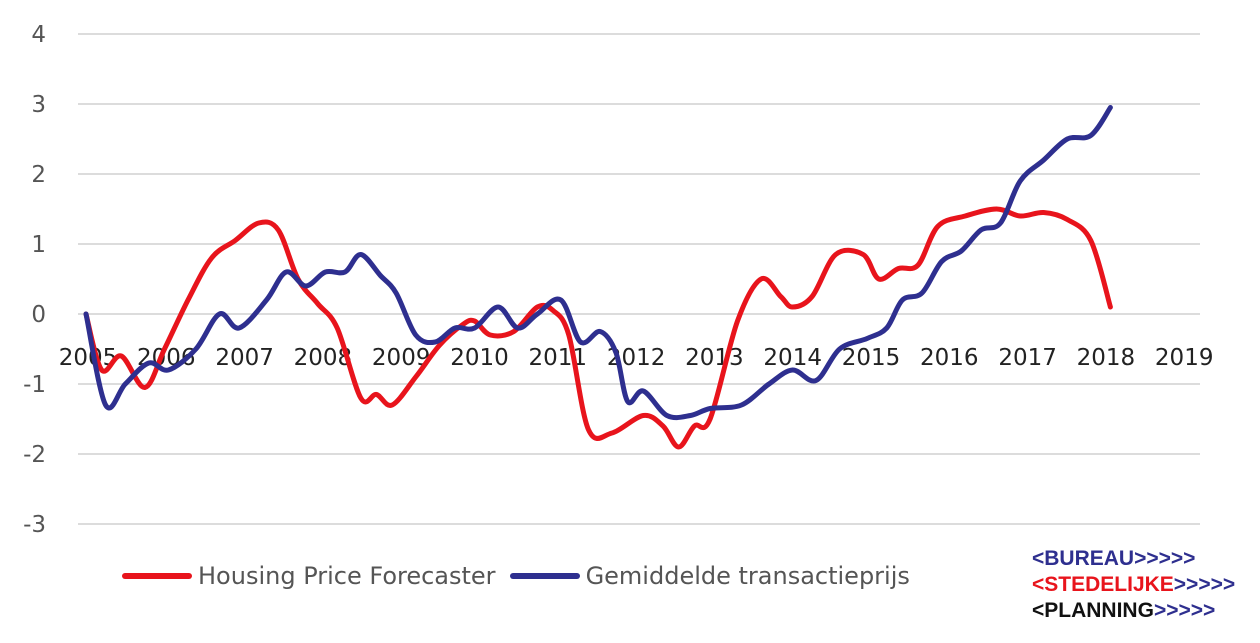  What do you see at coordinates (1106, 358) in the screenshot?
I see `x-tick-label: 2018` at bounding box center [1106, 358].